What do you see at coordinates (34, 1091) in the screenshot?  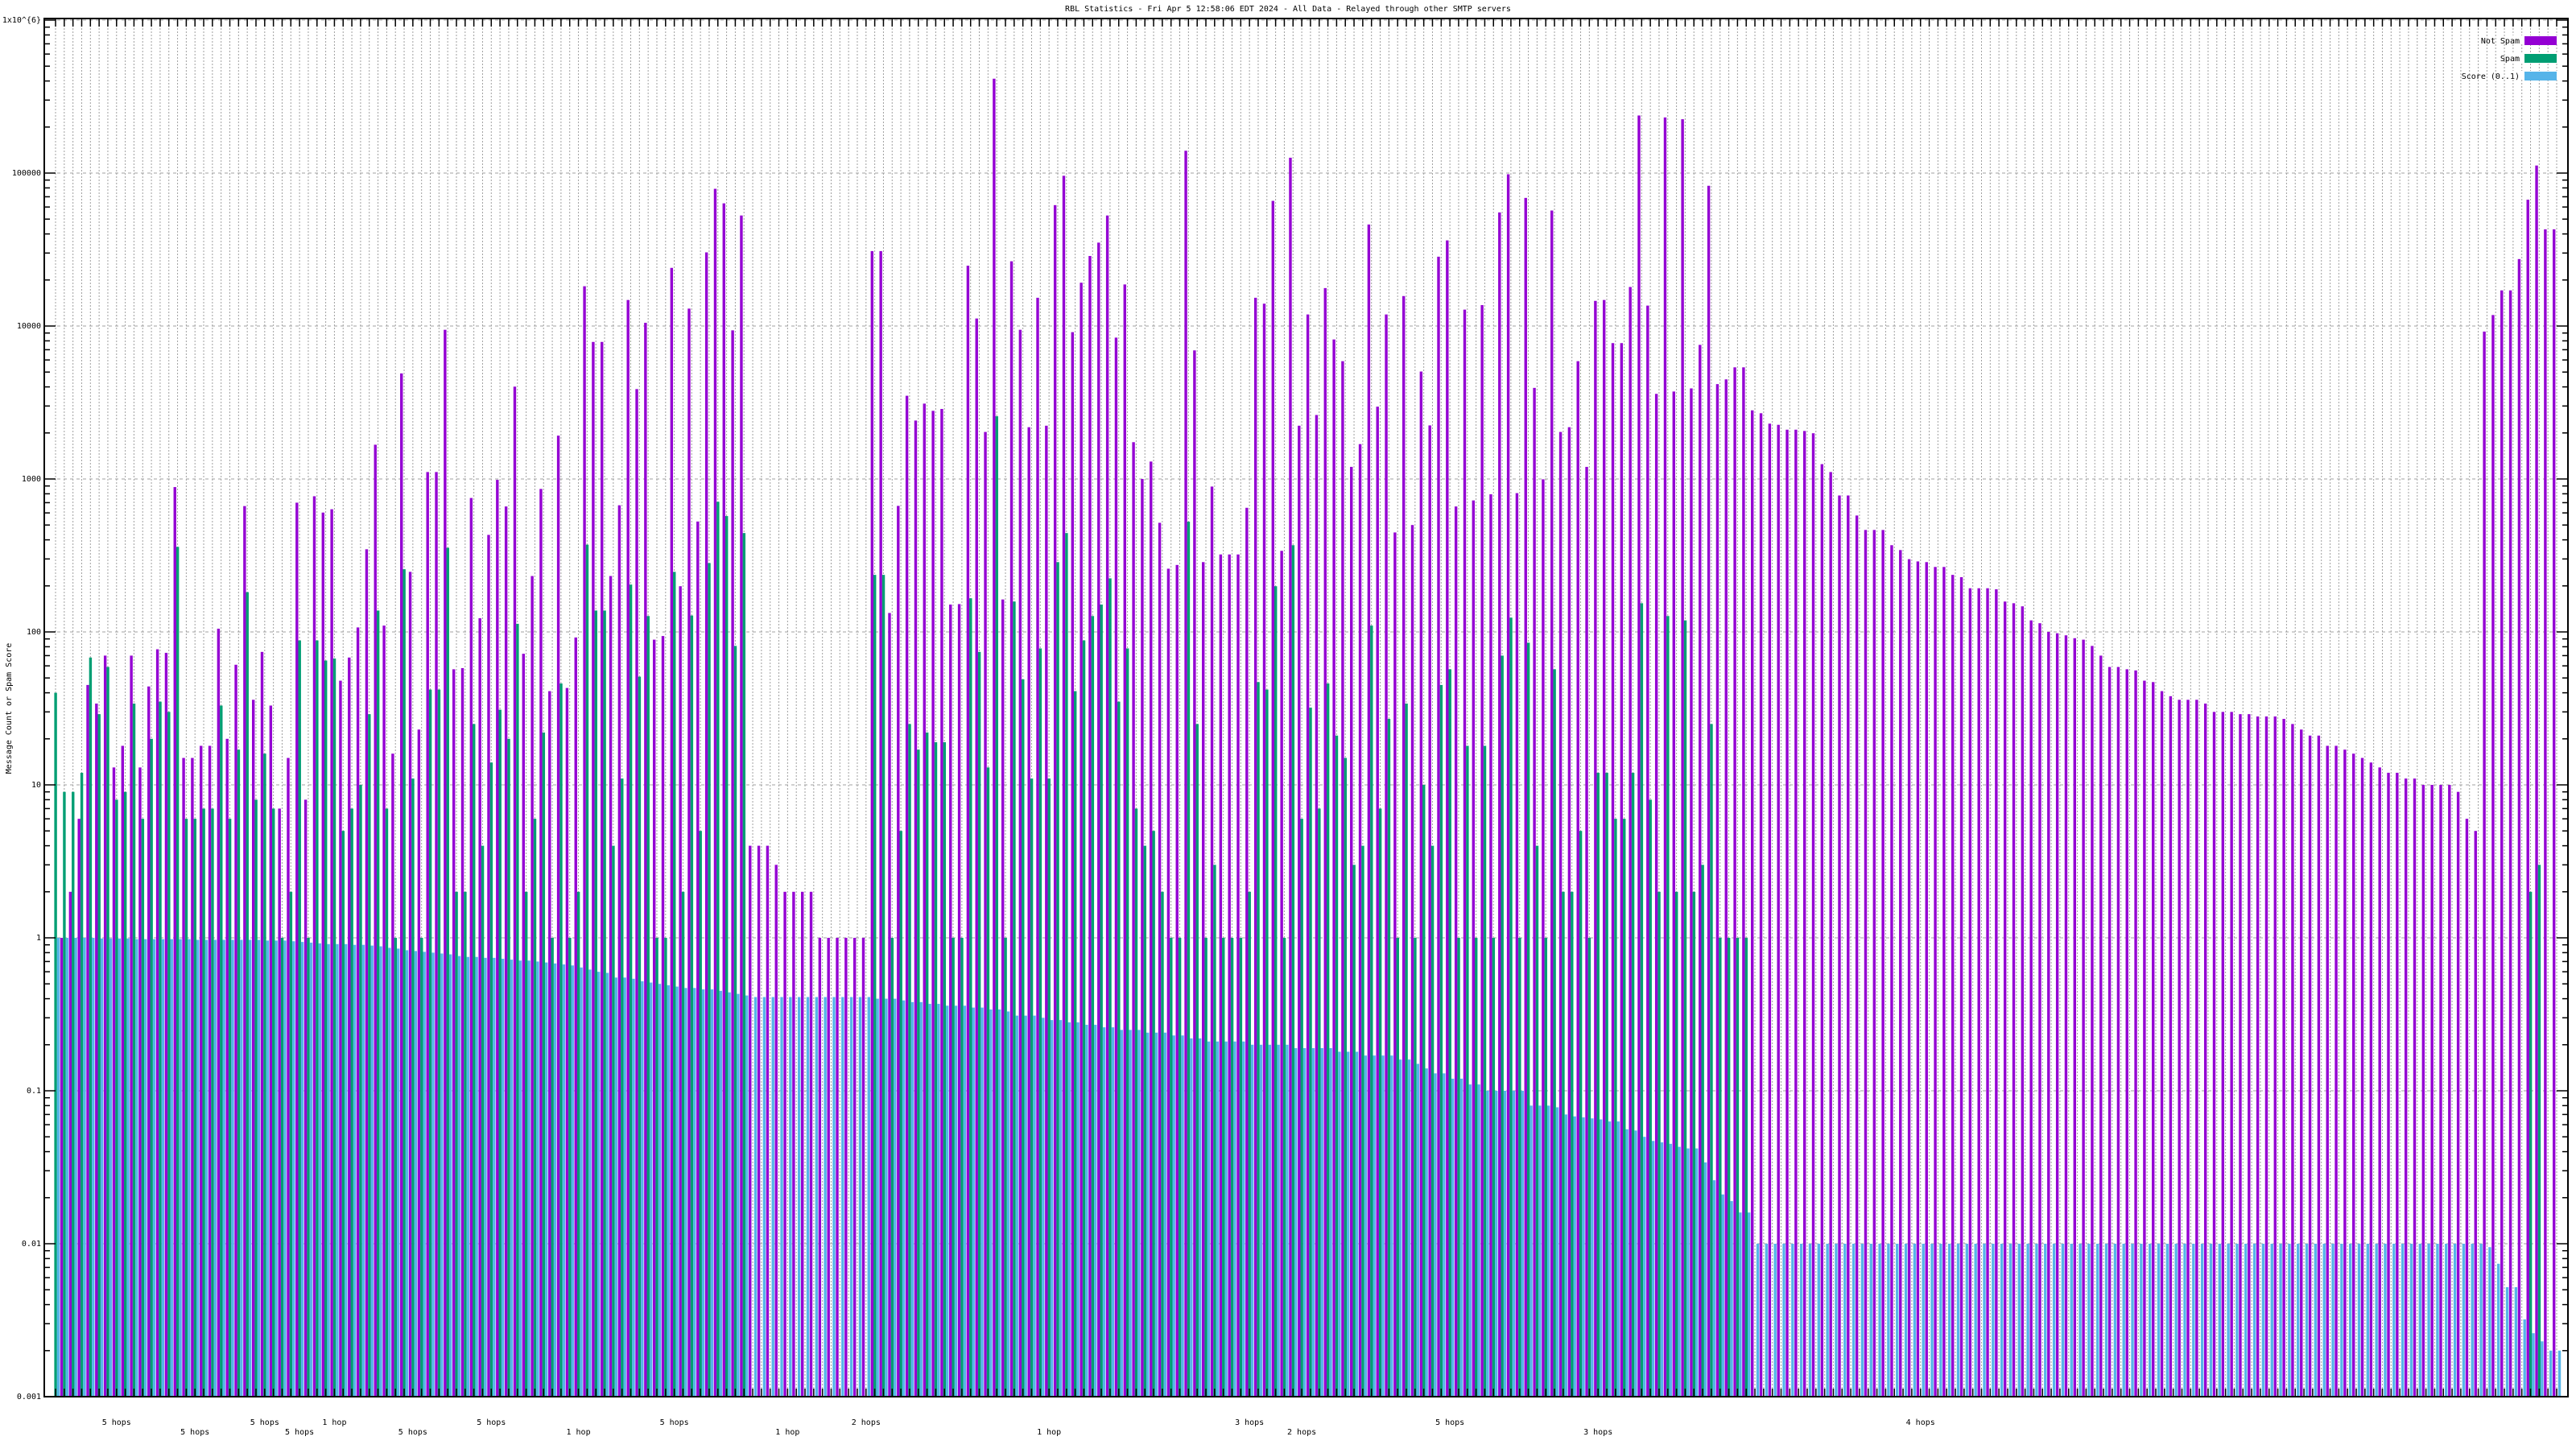 I see `y-tick-label: 0.1` at bounding box center [34, 1091].